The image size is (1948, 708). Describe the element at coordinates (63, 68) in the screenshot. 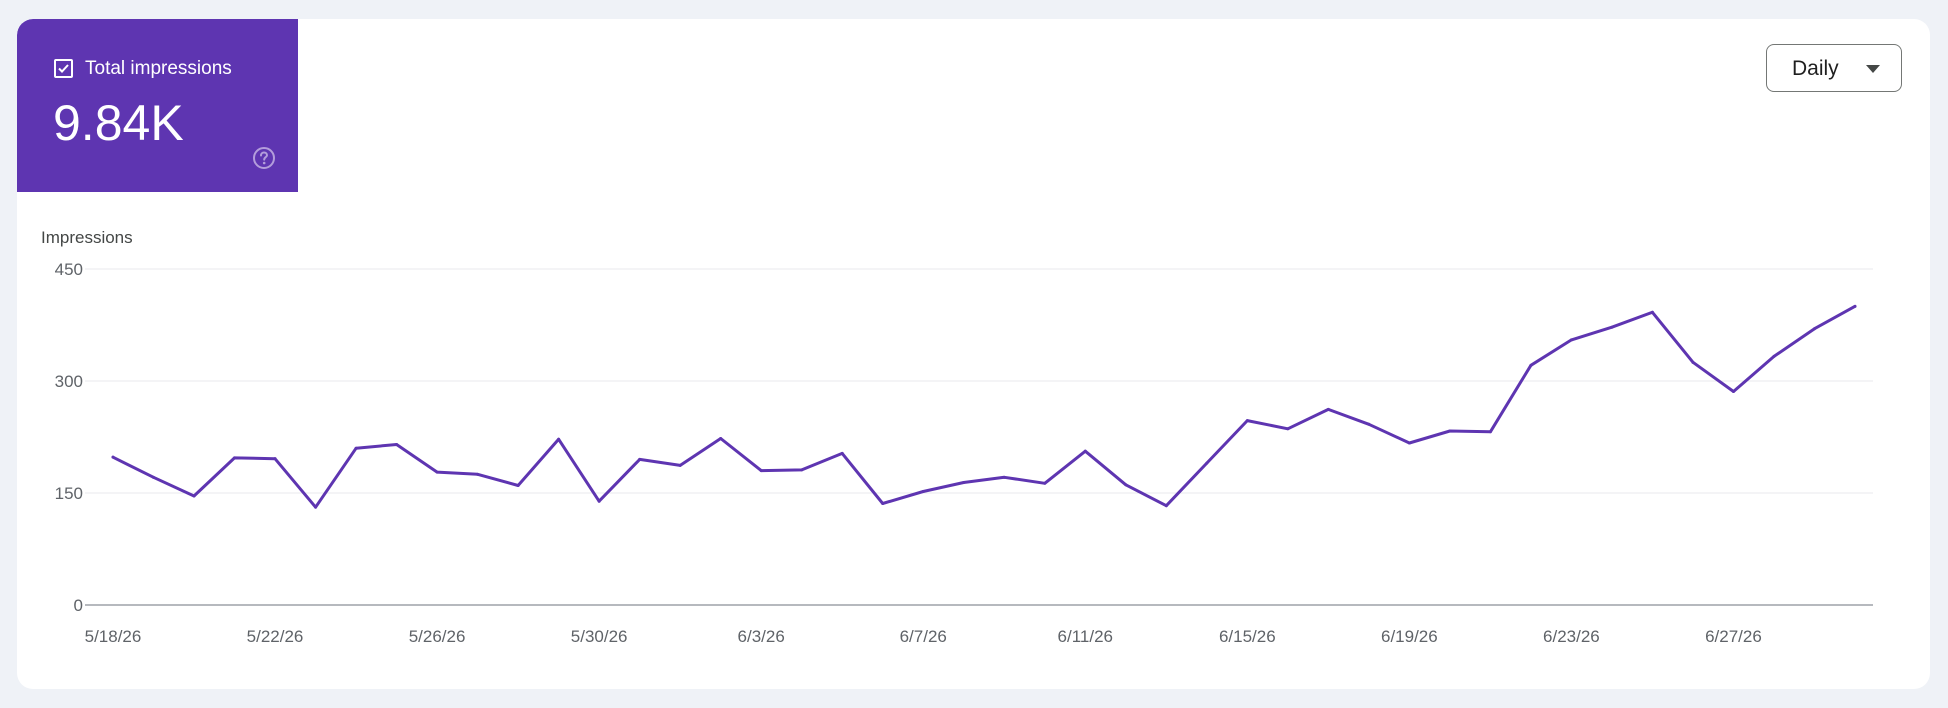

I see `checkbox-checked-icon` at that location.